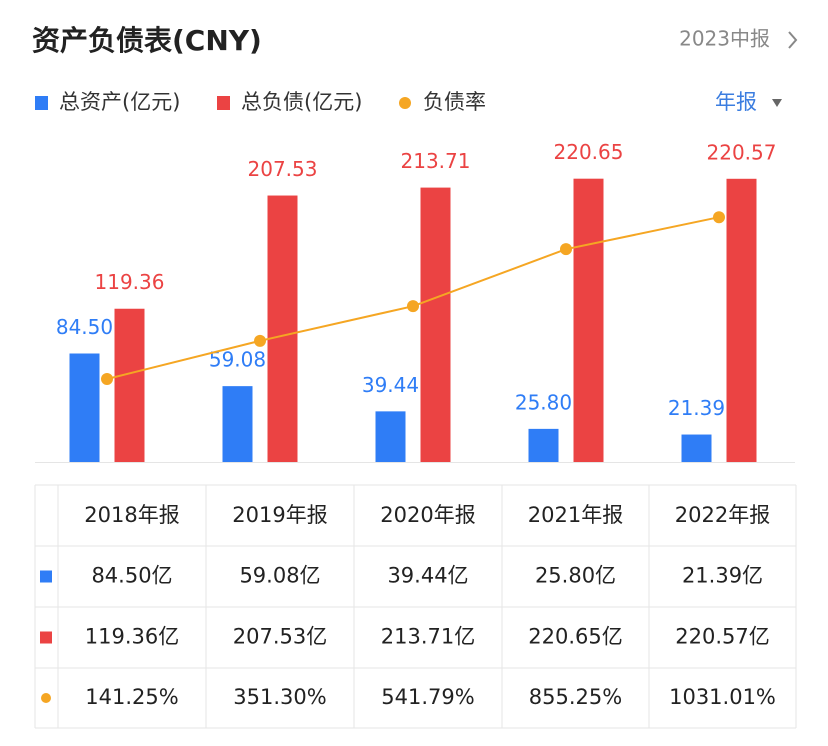  I want to click on value-label: 84.50, so click(84, 327).